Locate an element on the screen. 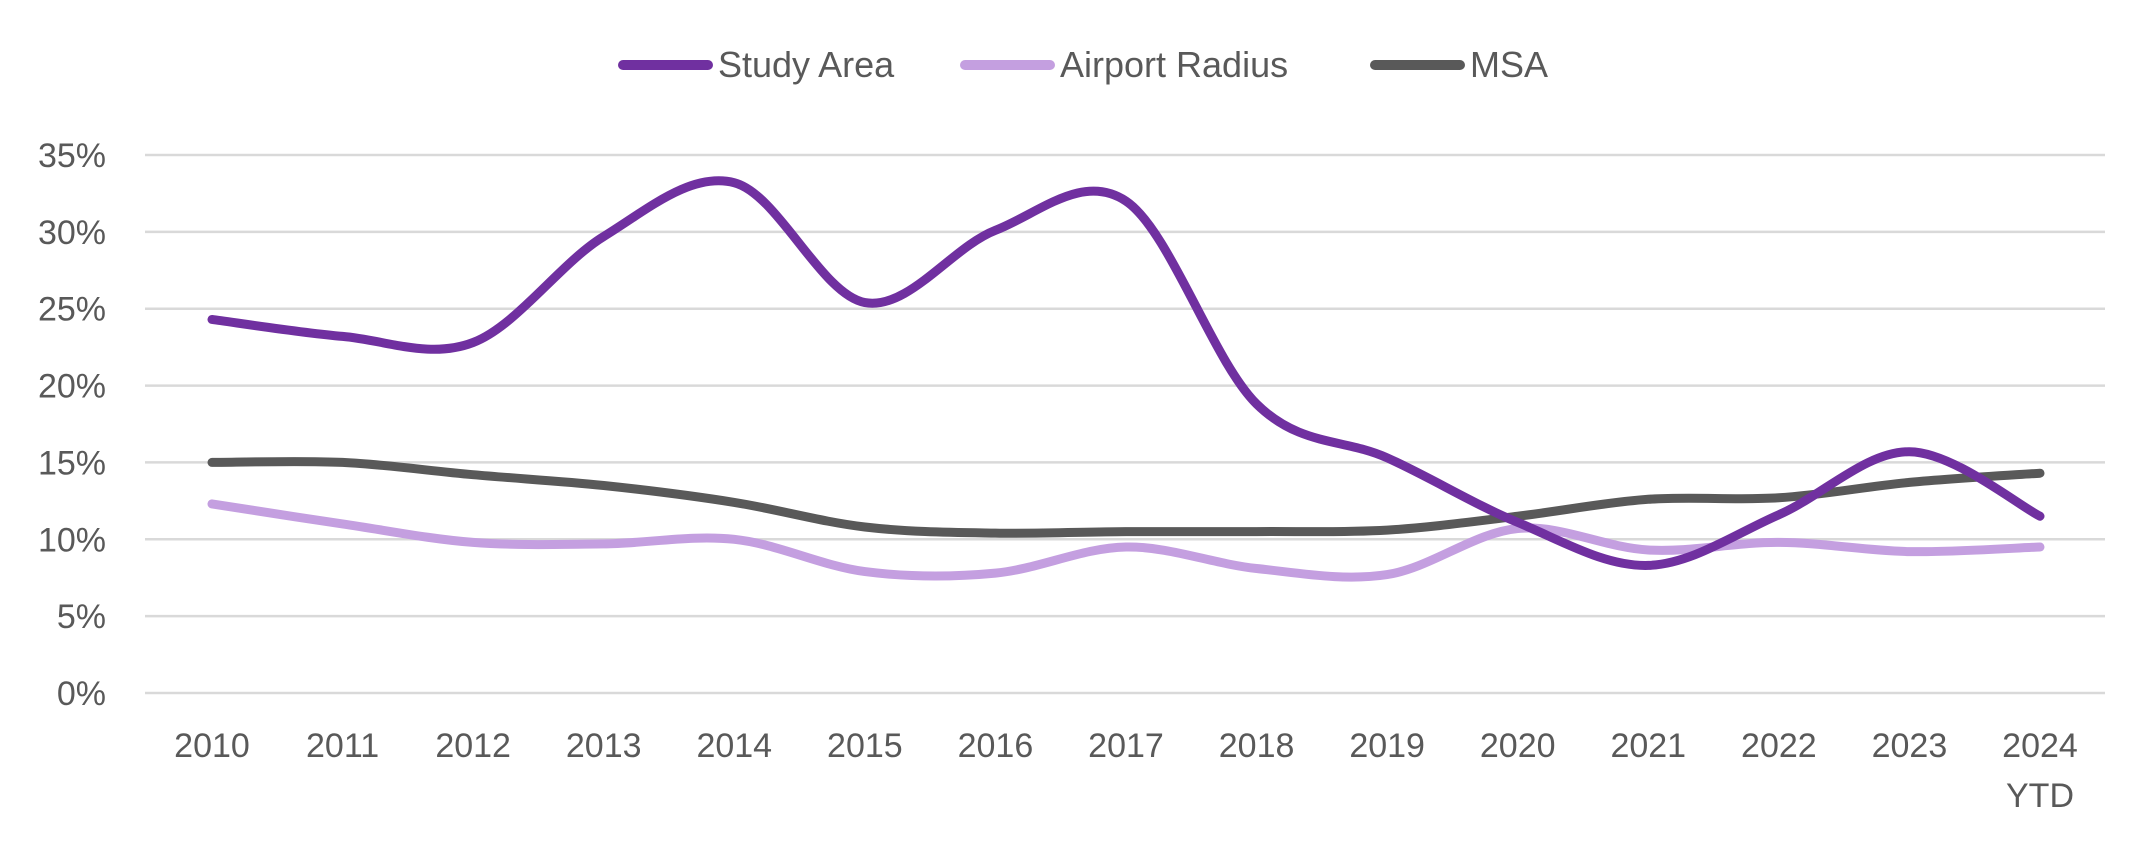 This screenshot has width=2145, height=846. x-tick-label-line: 2022 is located at coordinates (1779, 746).